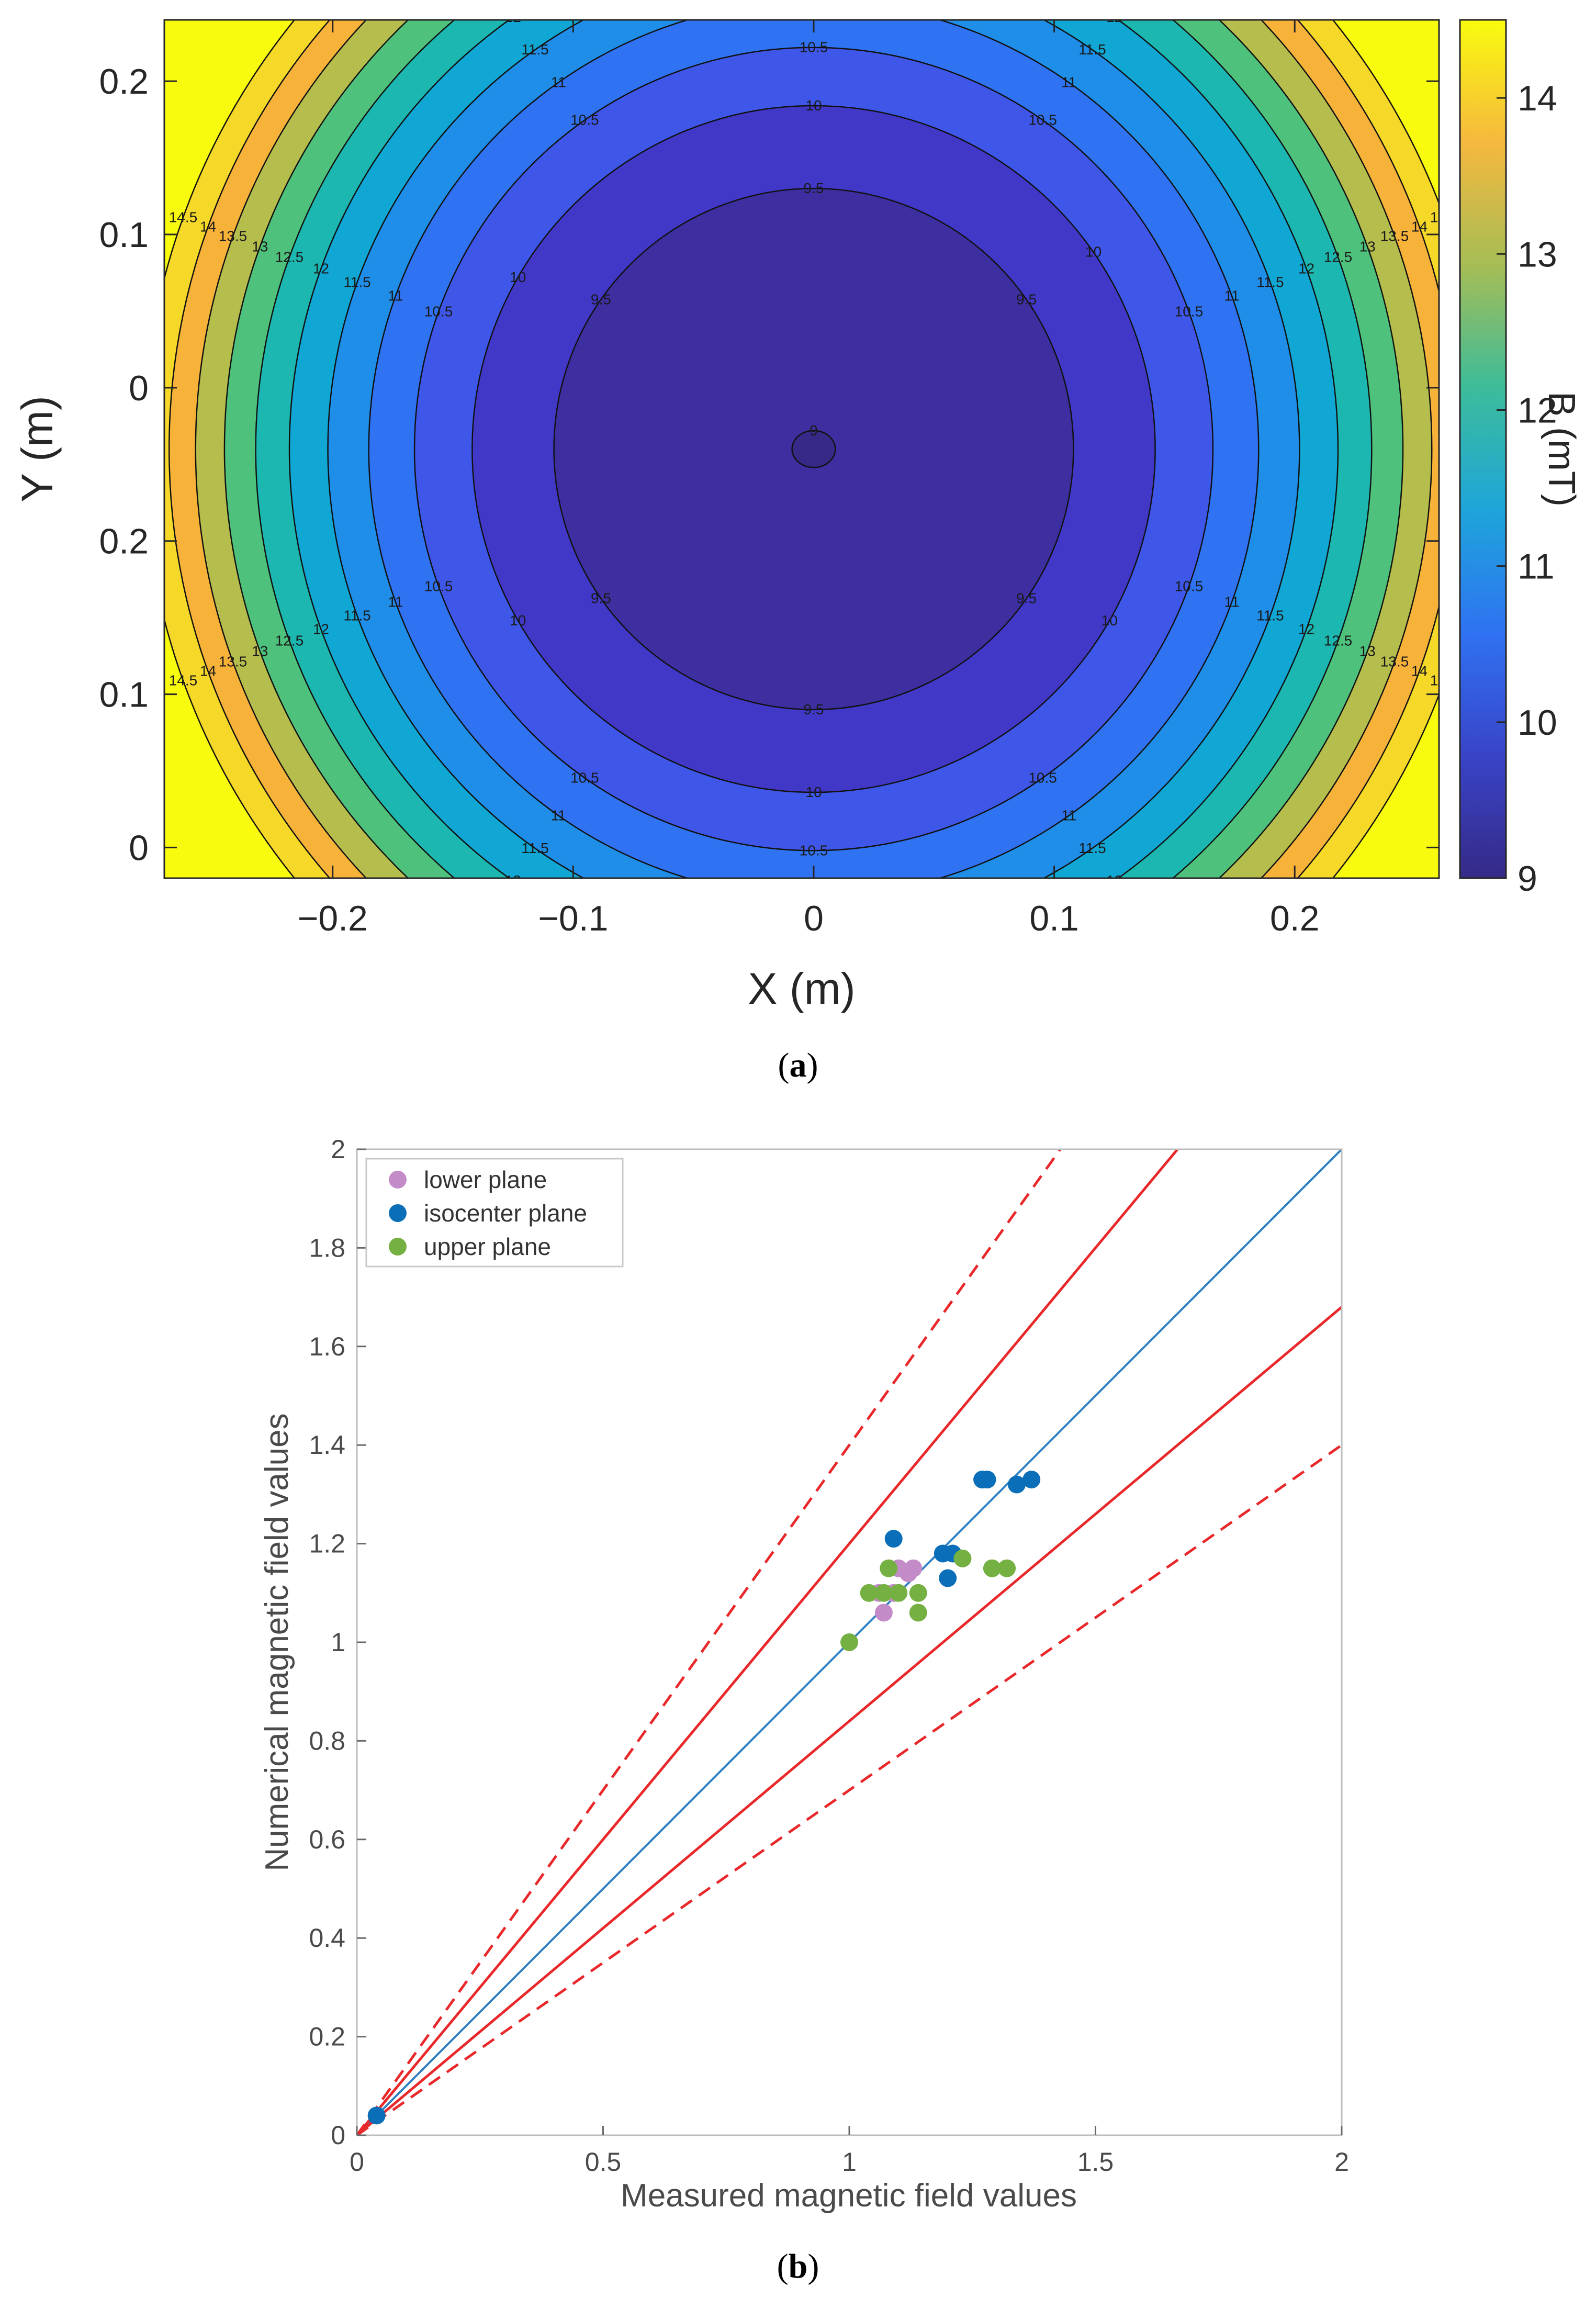 This screenshot has width=1596, height=2298. I want to click on scatter-x-axis-label: Measured magnetic field values, so click(849, 2196).